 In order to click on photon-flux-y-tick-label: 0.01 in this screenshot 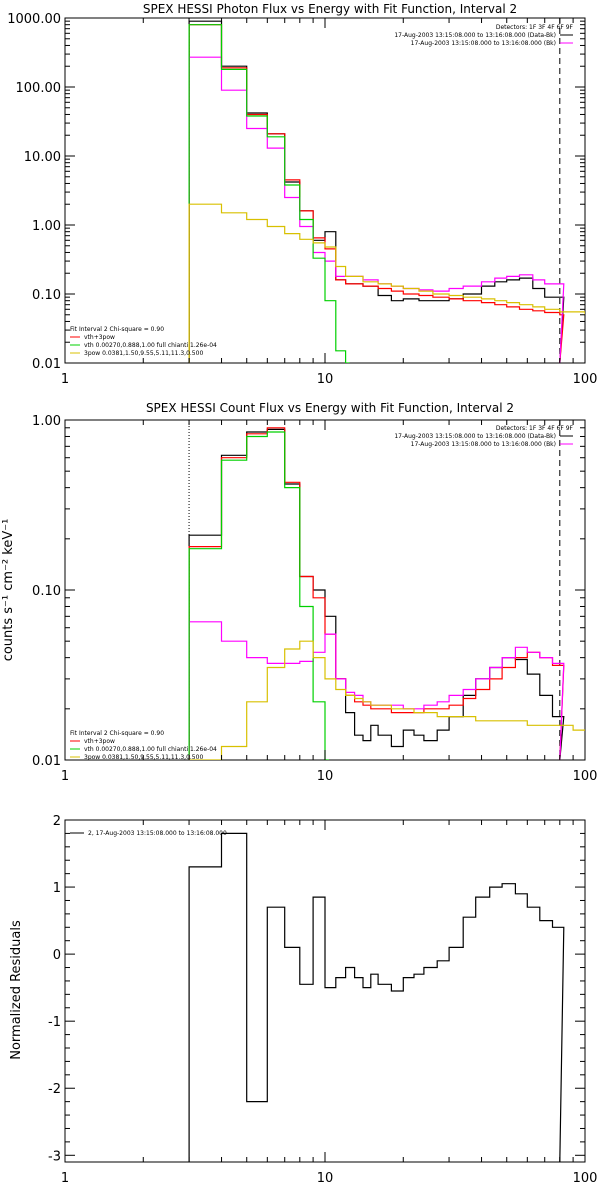, I will do `click(46, 364)`.